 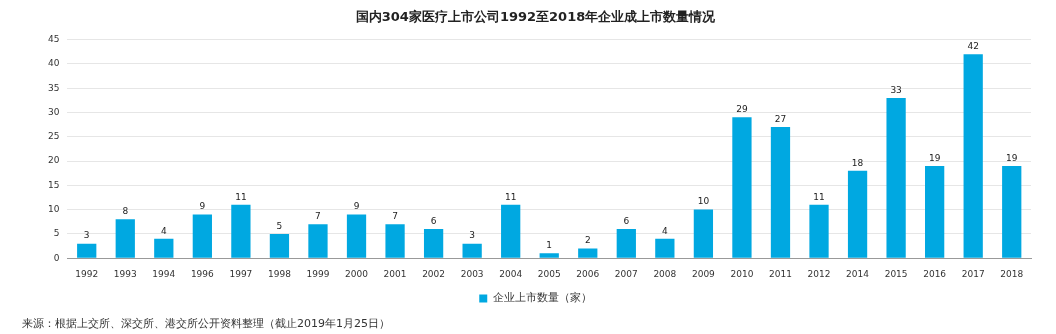 What do you see at coordinates (973, 46) in the screenshot?
I see `data-label: 42` at bounding box center [973, 46].